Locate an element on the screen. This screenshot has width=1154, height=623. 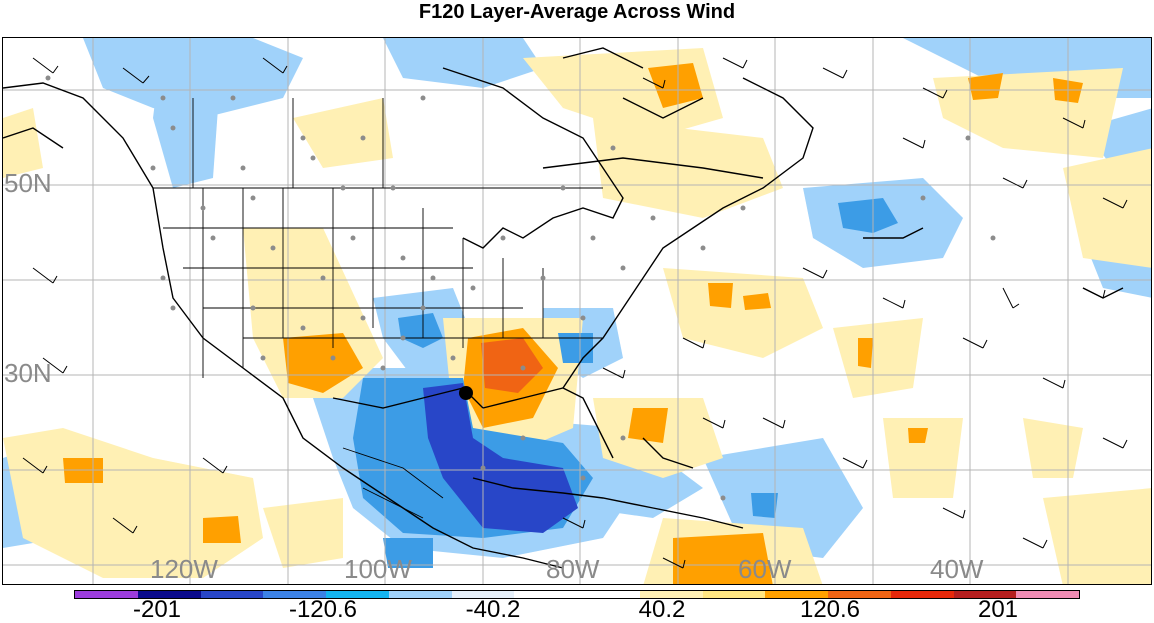
lon-label-100w: 100W is located at coordinates (378, 569).